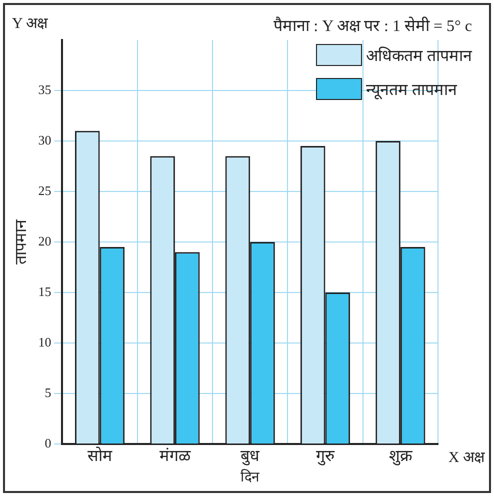 This screenshot has width=494, height=496. What do you see at coordinates (48, 442) in the screenshot?
I see `y-tick-label: 0` at bounding box center [48, 442].